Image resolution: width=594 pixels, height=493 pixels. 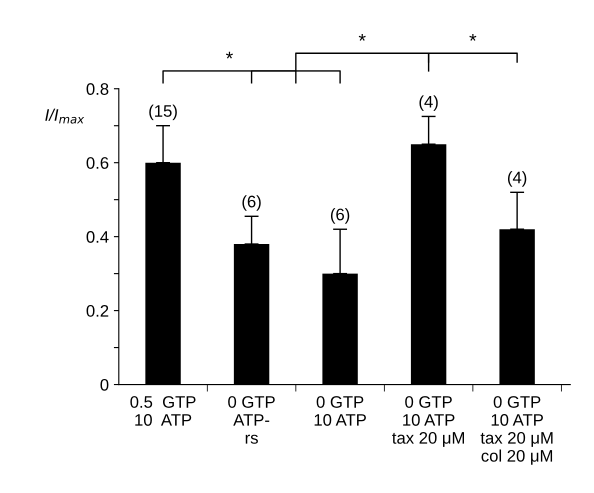 What do you see at coordinates (64, 116) in the screenshot?
I see `y-axis-title: I/I$_{max}$` at bounding box center [64, 116].